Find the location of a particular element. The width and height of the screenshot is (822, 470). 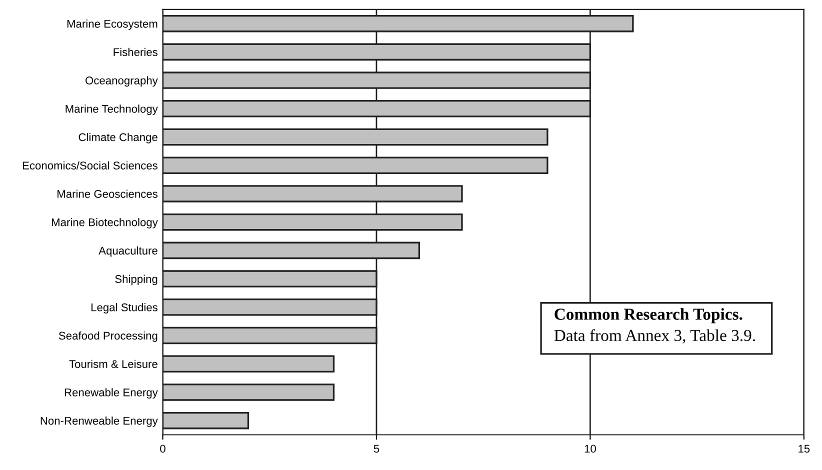

y-tick-label: Renewable Energy is located at coordinates (111, 393).